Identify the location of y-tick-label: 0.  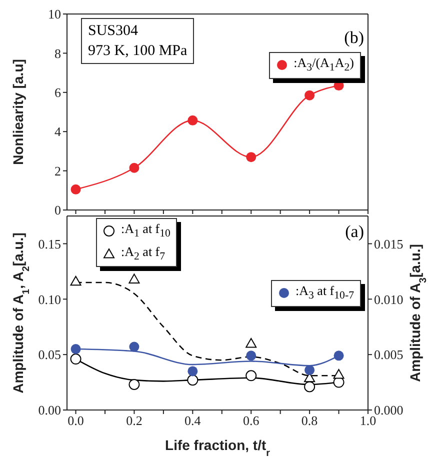
(57, 210).